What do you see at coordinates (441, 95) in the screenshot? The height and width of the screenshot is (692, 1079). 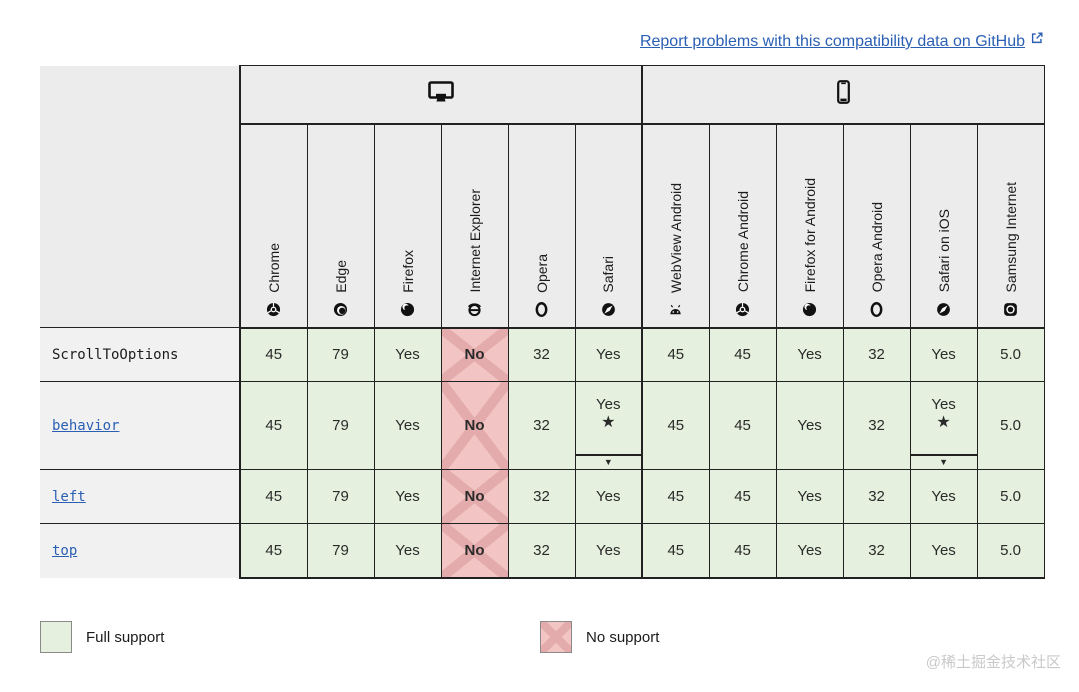 I see `desktop-group-header` at bounding box center [441, 95].